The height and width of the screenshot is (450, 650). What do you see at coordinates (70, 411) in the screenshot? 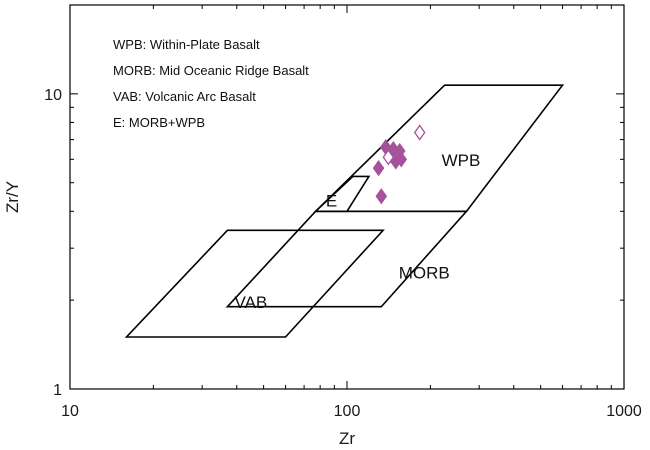
I see `x-tick-label: 10` at bounding box center [70, 411].